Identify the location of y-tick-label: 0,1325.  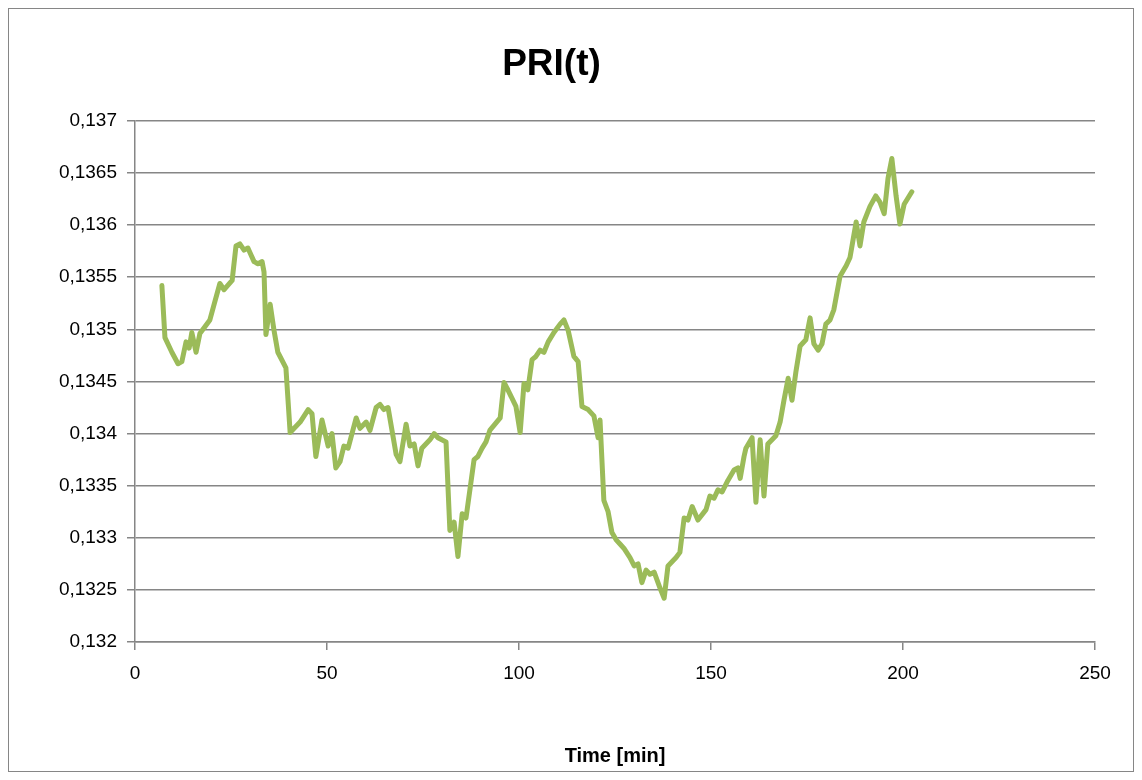
(87, 589).